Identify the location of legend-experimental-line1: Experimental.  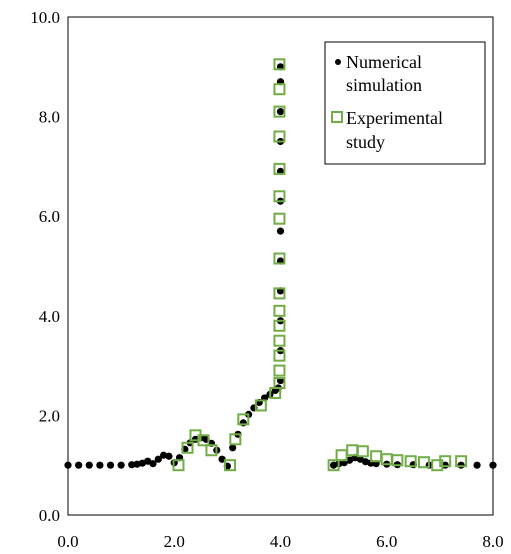
(394, 118).